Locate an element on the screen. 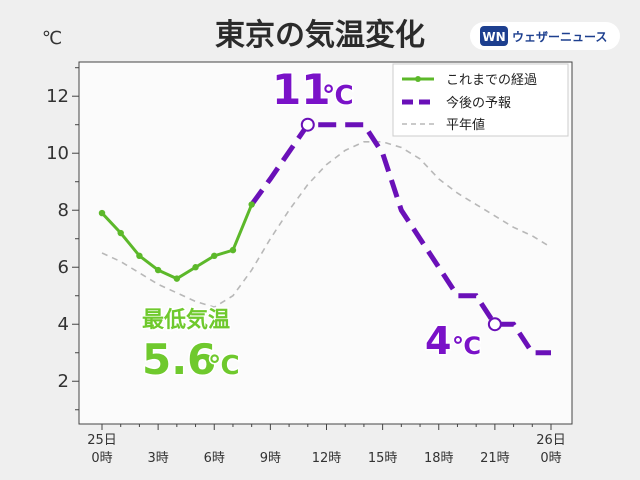  y-axis: 2 4 6 8 10 12 is located at coordinates (62, 239).